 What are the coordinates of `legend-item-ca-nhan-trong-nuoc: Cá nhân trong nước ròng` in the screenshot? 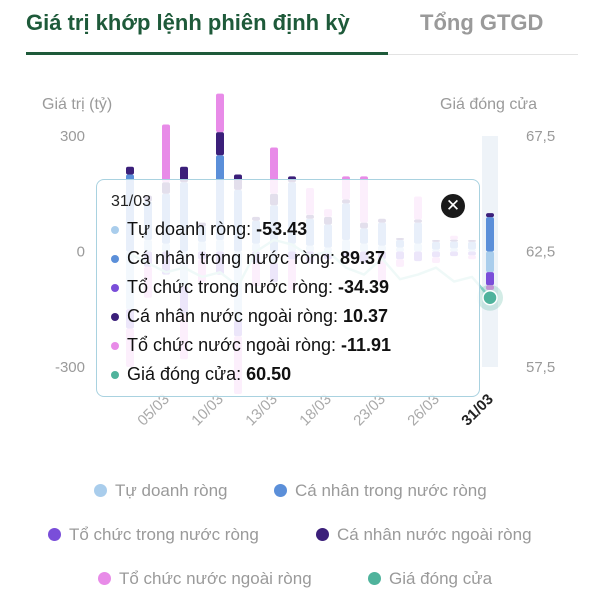 It's located at (380, 491).